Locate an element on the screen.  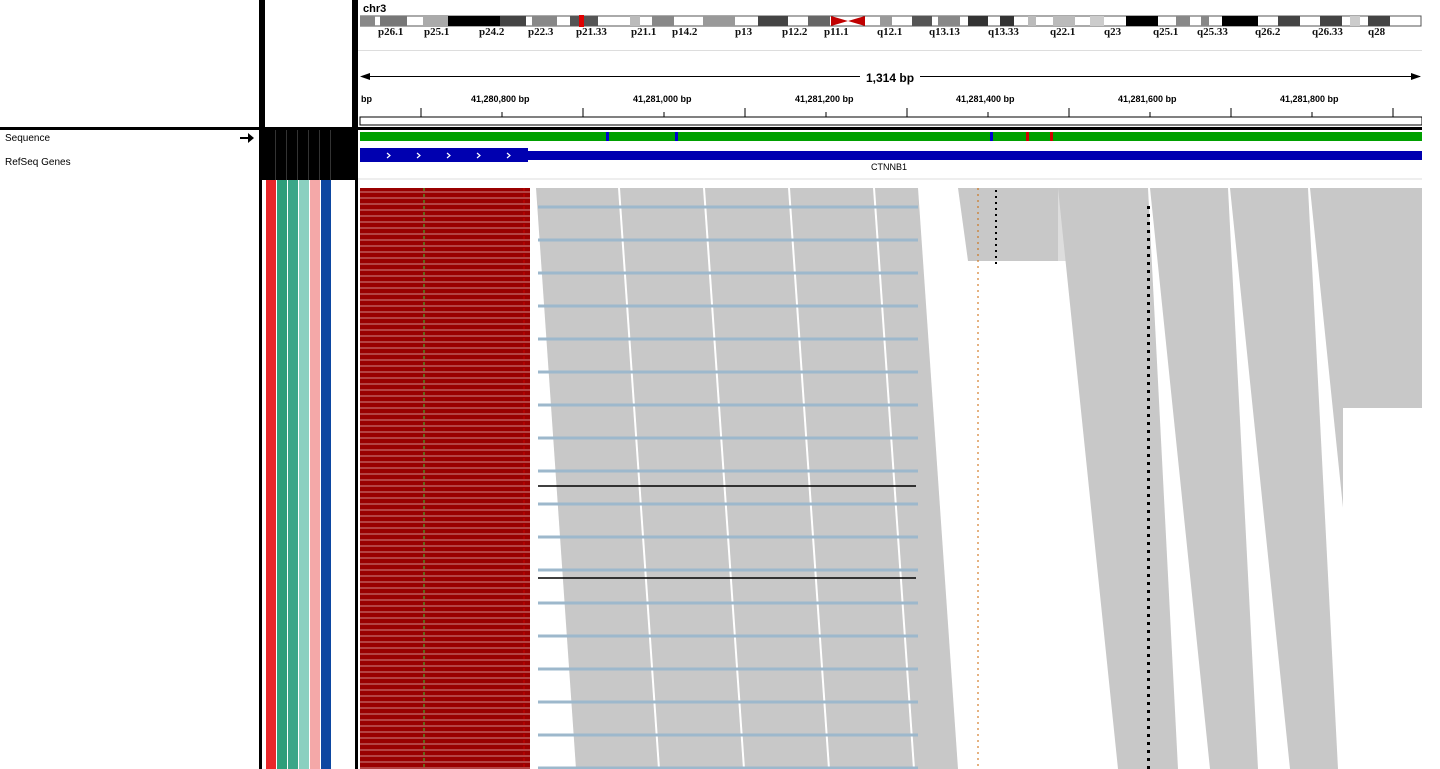
tick-label-5: 41,281,600 bp is located at coordinates (1147, 99).